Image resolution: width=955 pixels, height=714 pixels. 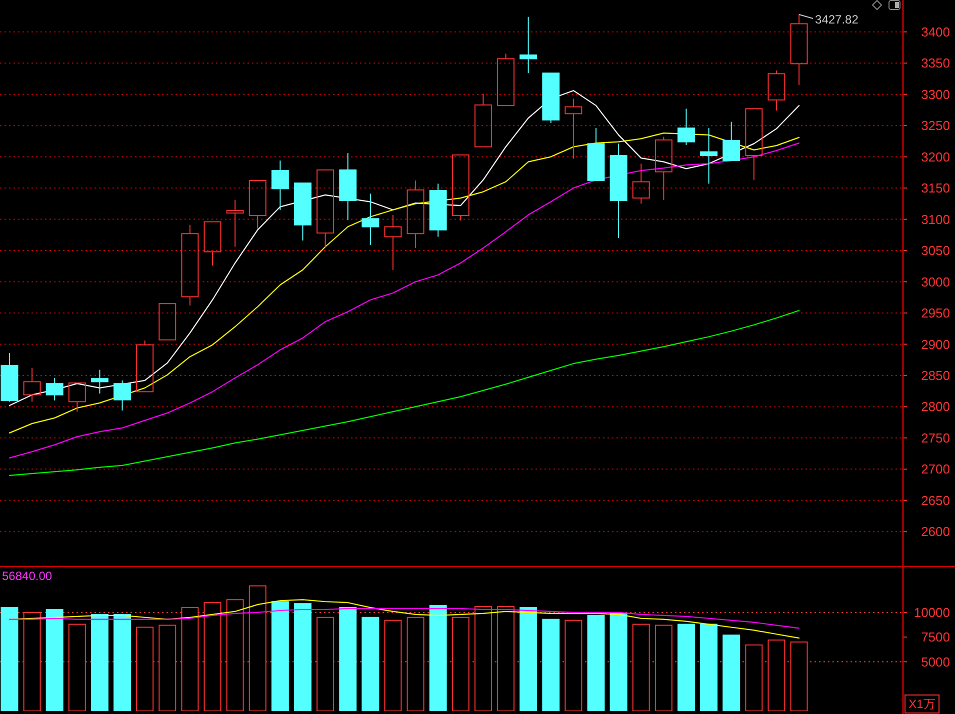 I want to click on y-tick-label: 2900, so click(x=935, y=344).